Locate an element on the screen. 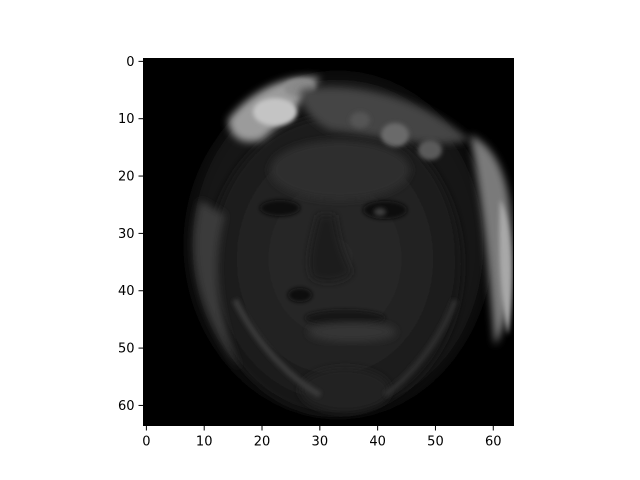  upper-lip is located at coordinates (345, 318).